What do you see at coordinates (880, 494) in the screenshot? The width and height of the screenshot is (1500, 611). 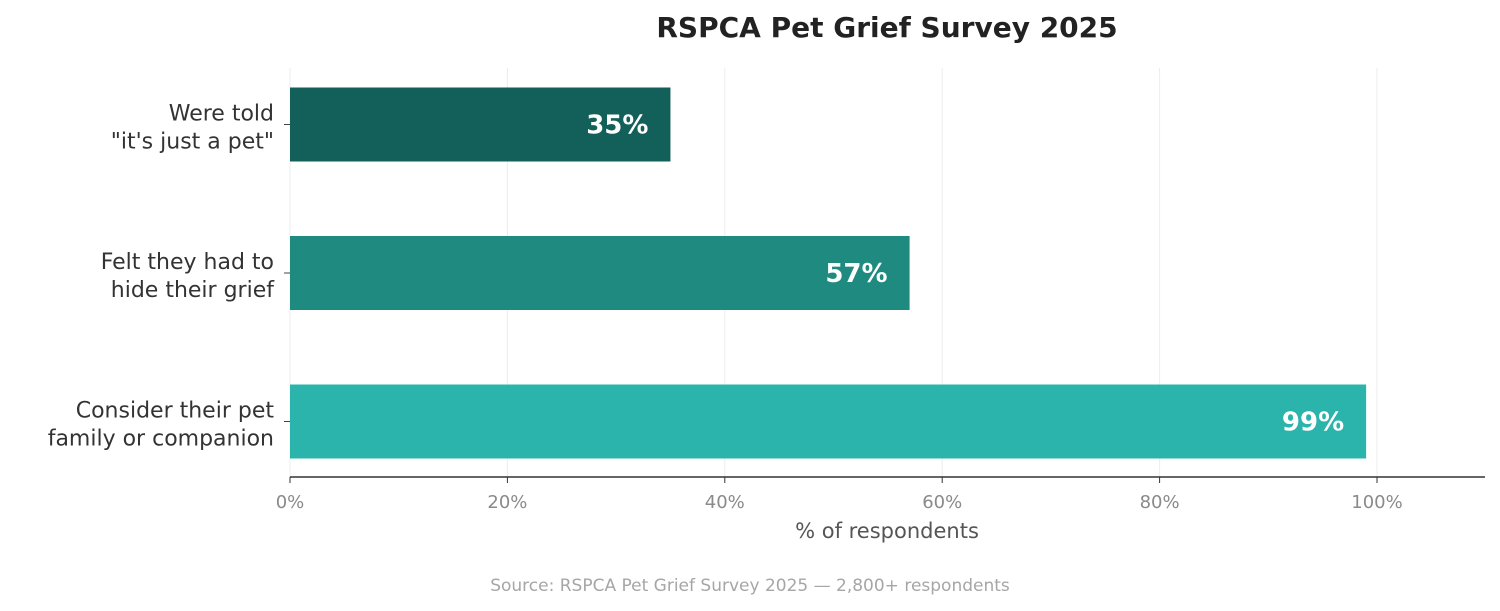 I see `x-axis: 0% 20% 40% 60% 80% 100%` at bounding box center [880, 494].